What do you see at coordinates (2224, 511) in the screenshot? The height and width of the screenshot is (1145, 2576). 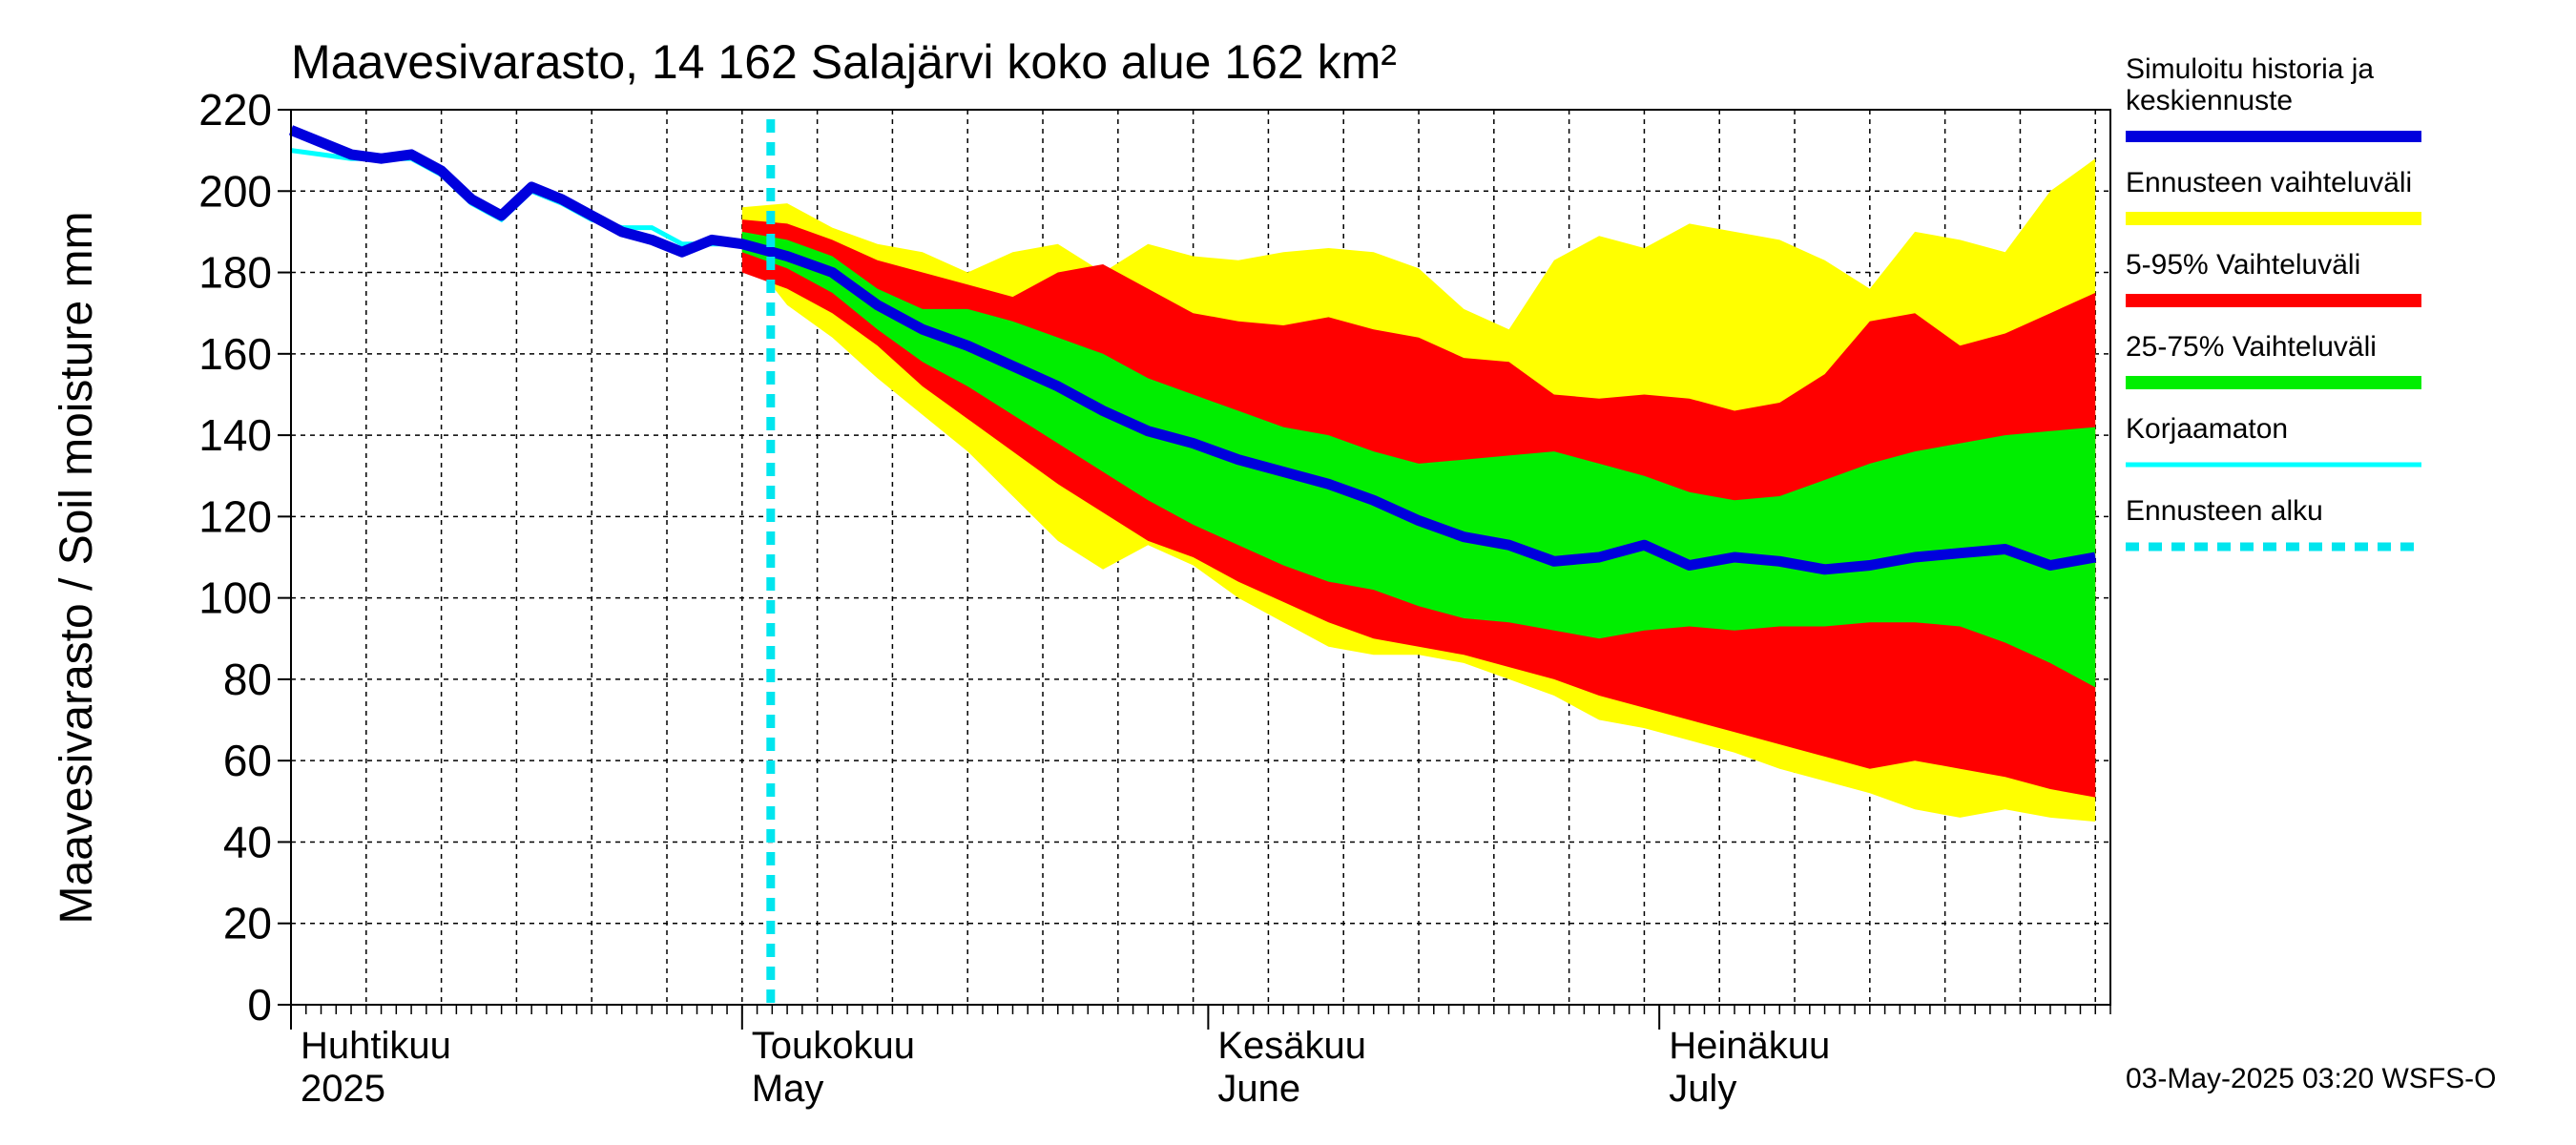 I see `legend-label: Ennusteen alku` at bounding box center [2224, 511].